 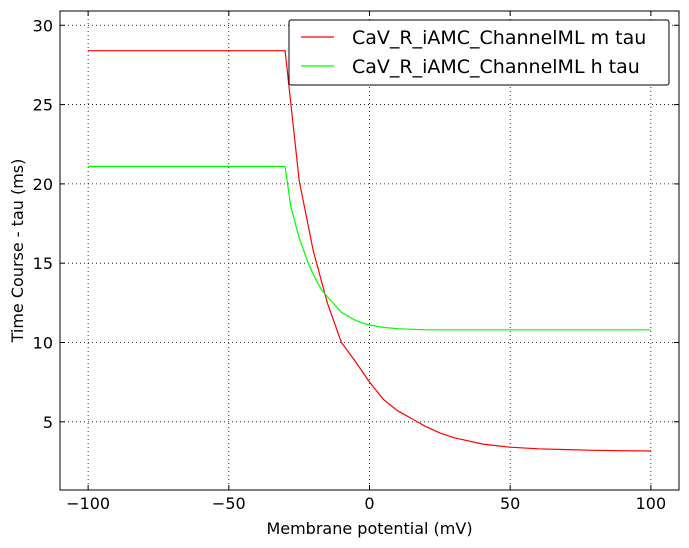 I want to click on x-tick-label: 50, so click(x=510, y=503).